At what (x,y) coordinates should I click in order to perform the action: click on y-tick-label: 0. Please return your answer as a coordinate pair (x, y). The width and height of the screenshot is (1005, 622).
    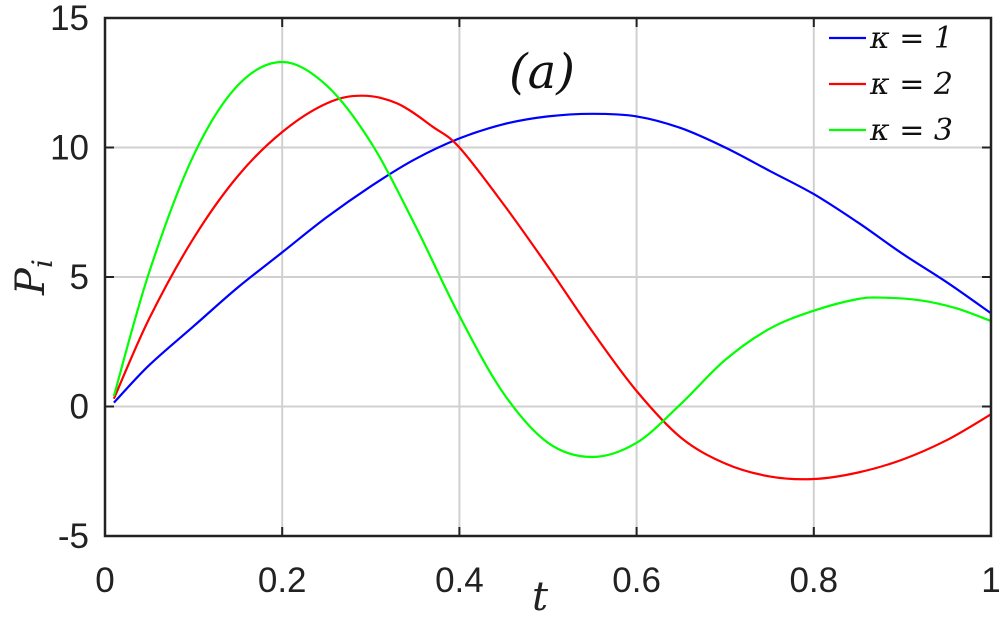
    Looking at the image, I should click on (79, 407).